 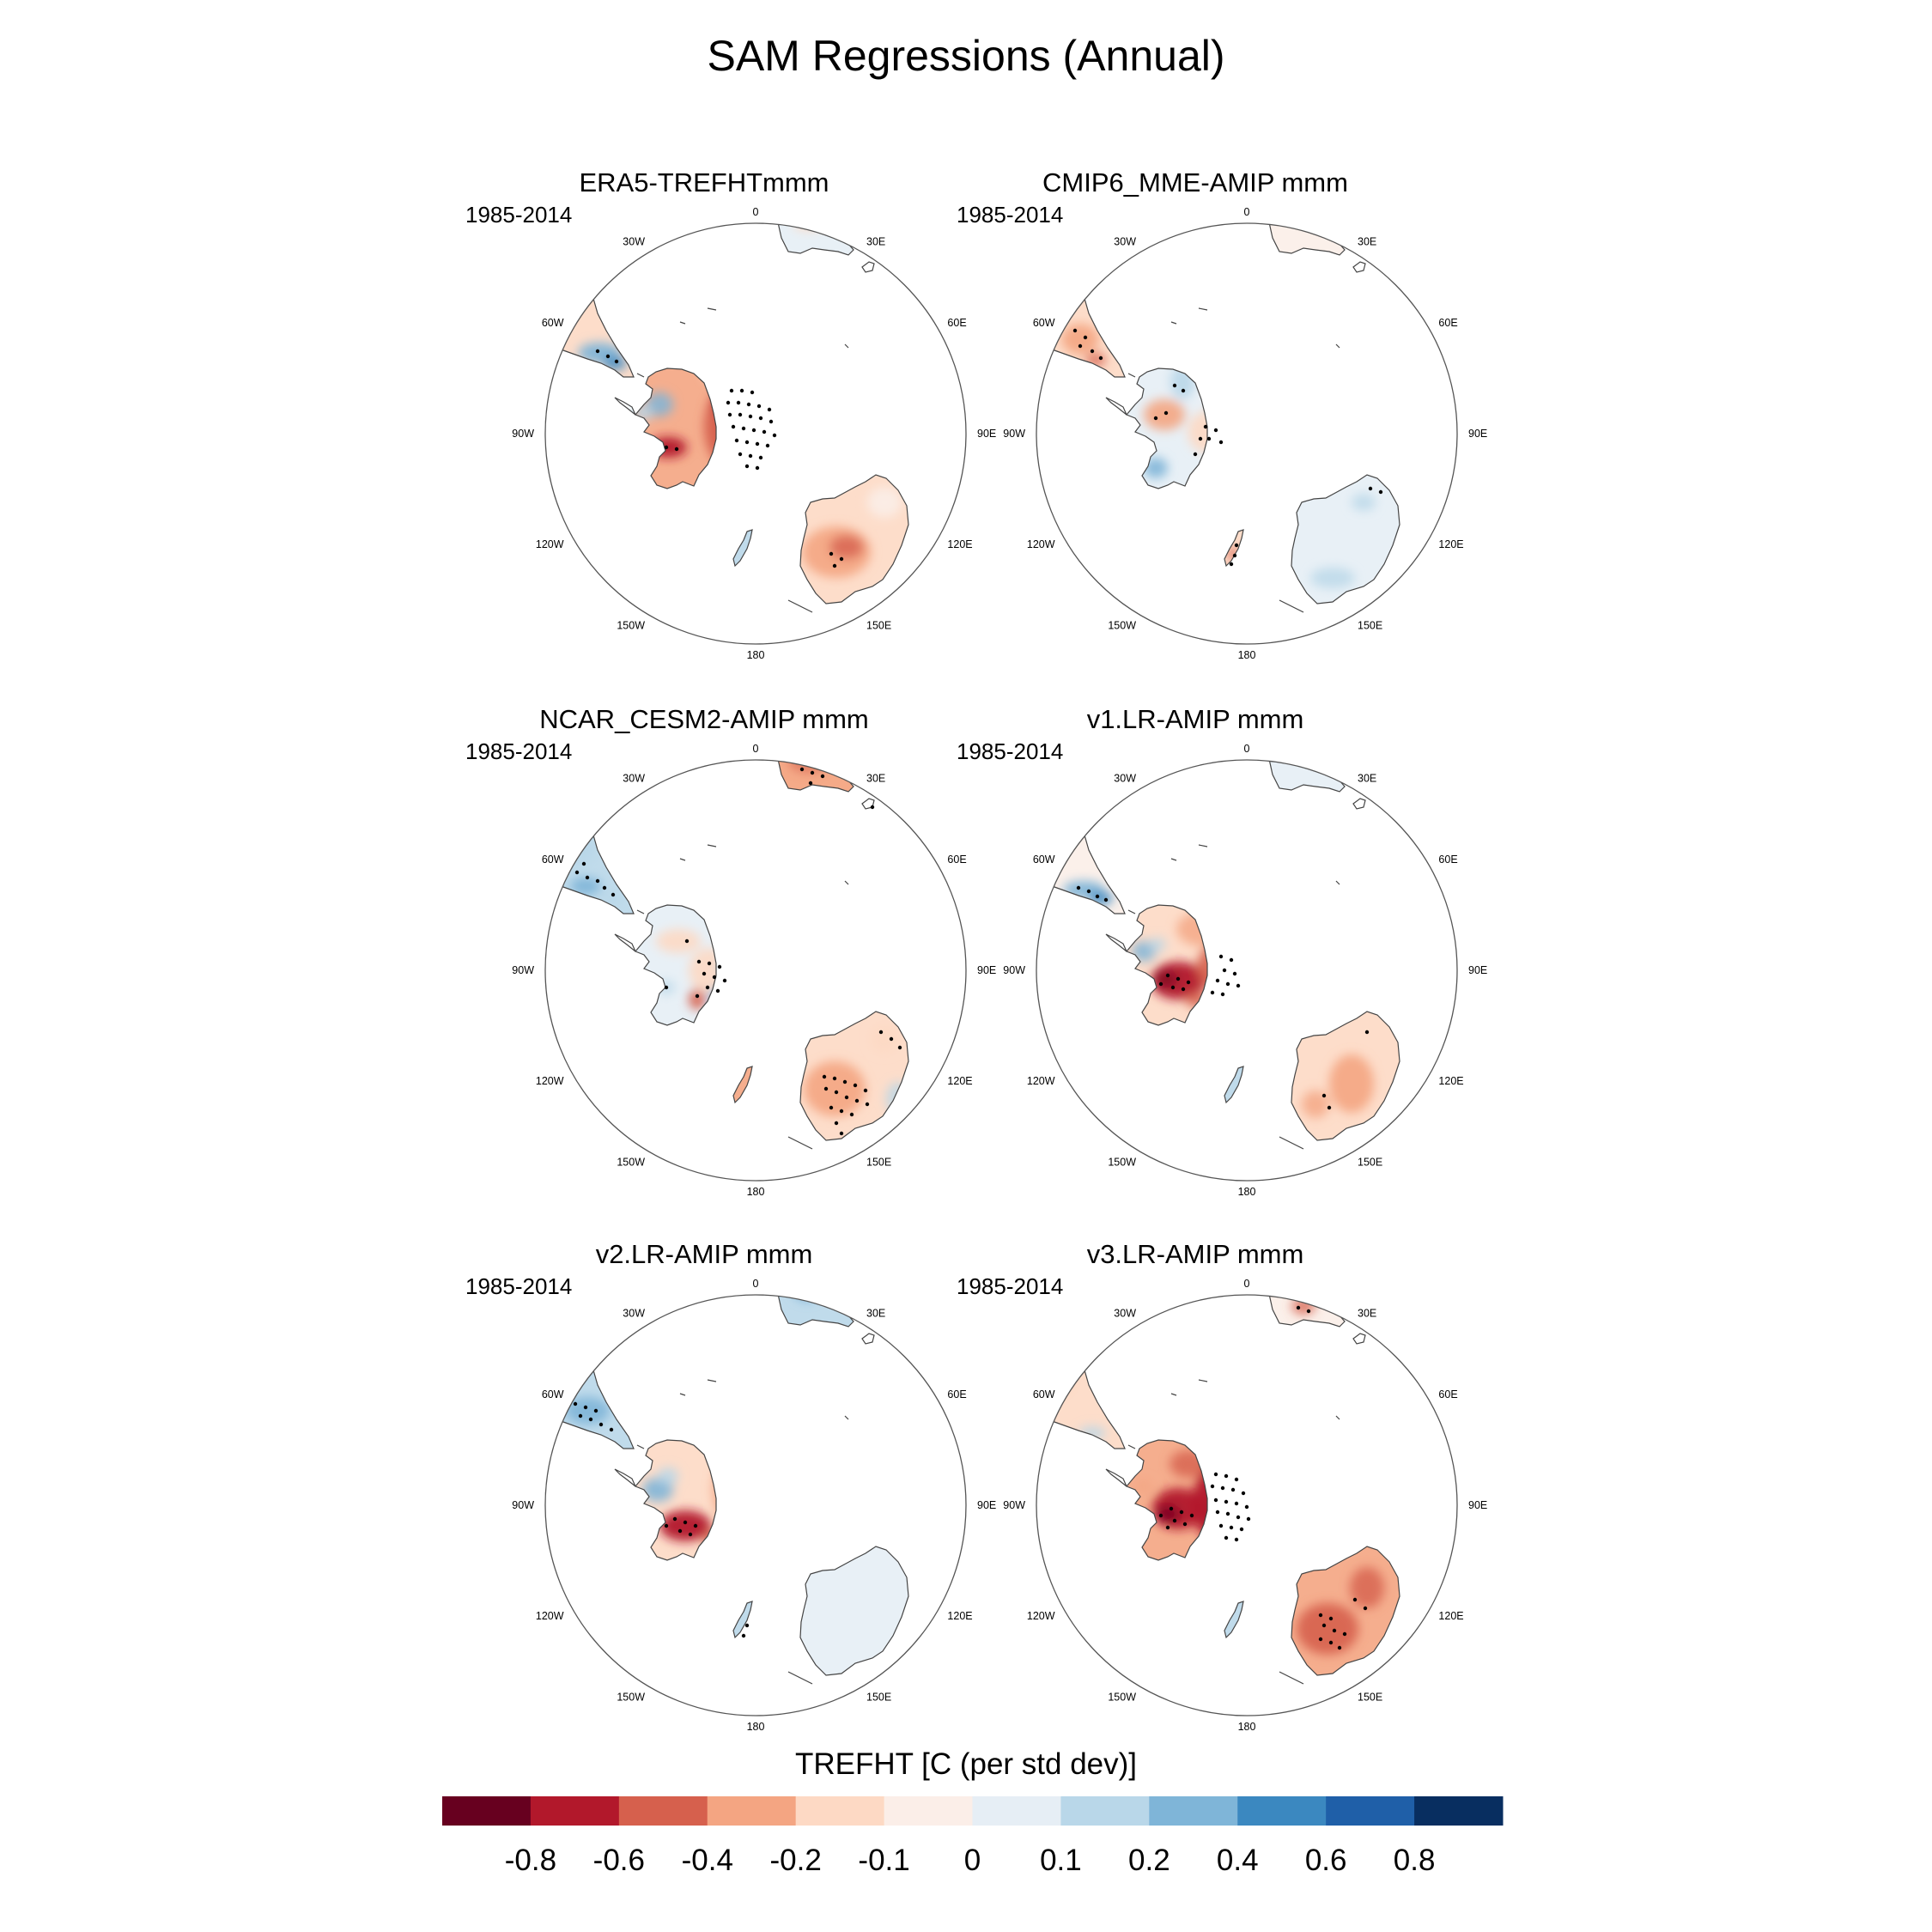 What do you see at coordinates (634, 779) in the screenshot?
I see `longitude-label: 30W` at bounding box center [634, 779].